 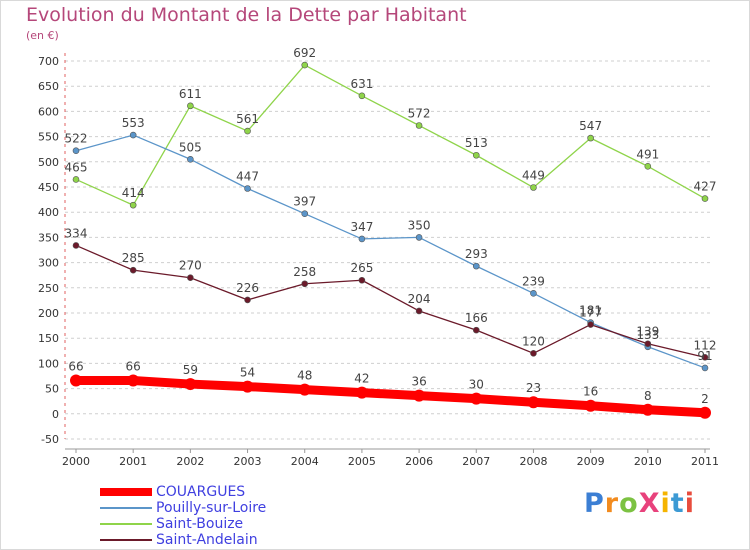 What do you see at coordinates (133, 123) in the screenshot?
I see `data-label-pouilly-sur-loire: 553` at bounding box center [133, 123].